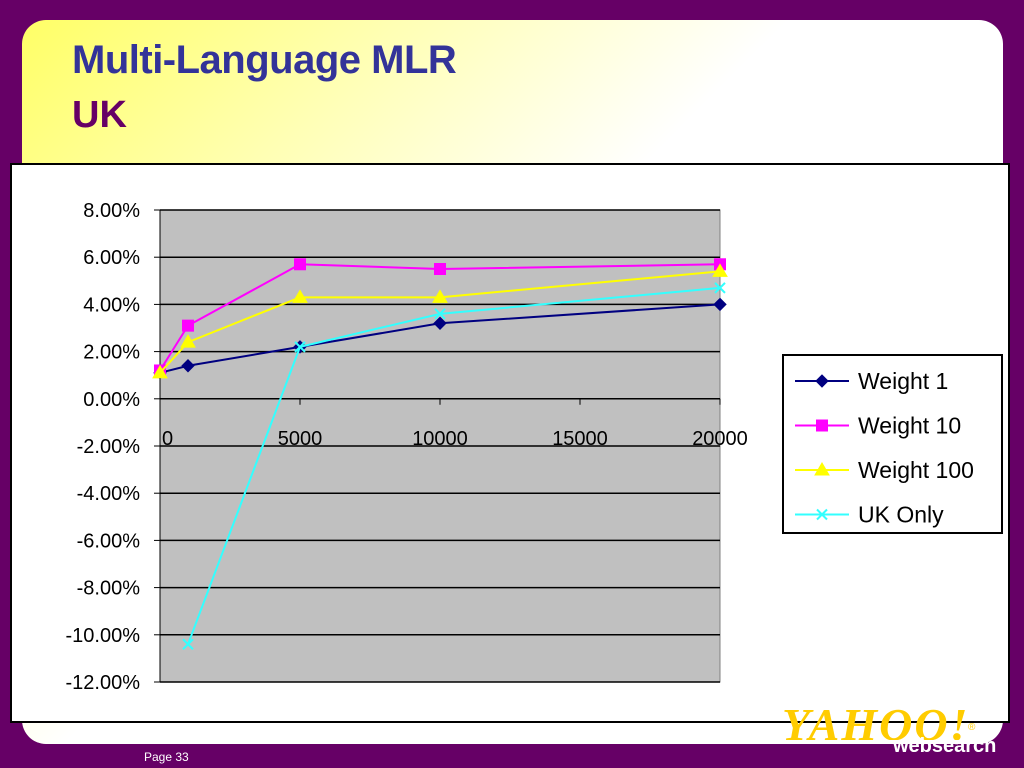 The image size is (1024, 768). I want to click on x-tick-label: 10000, so click(440, 439).